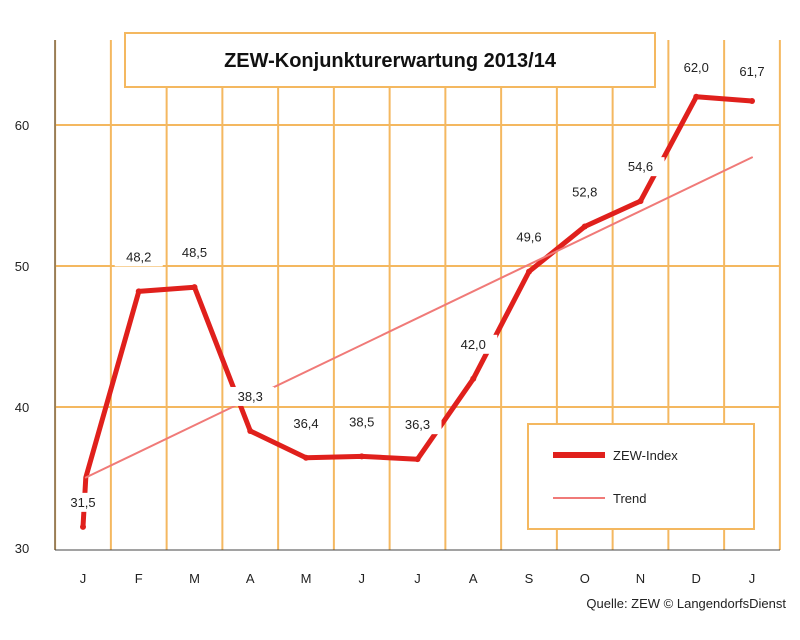 Image resolution: width=800 pixels, height=640 pixels. I want to click on data-label: 38,5, so click(361, 421).